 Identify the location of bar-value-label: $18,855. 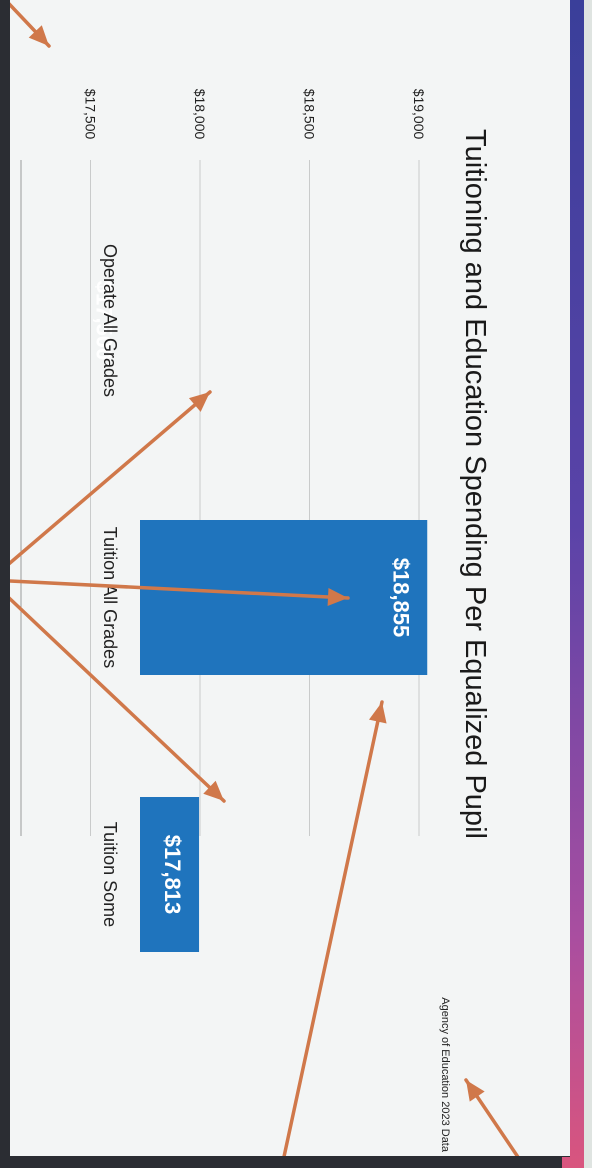
(400, 598).